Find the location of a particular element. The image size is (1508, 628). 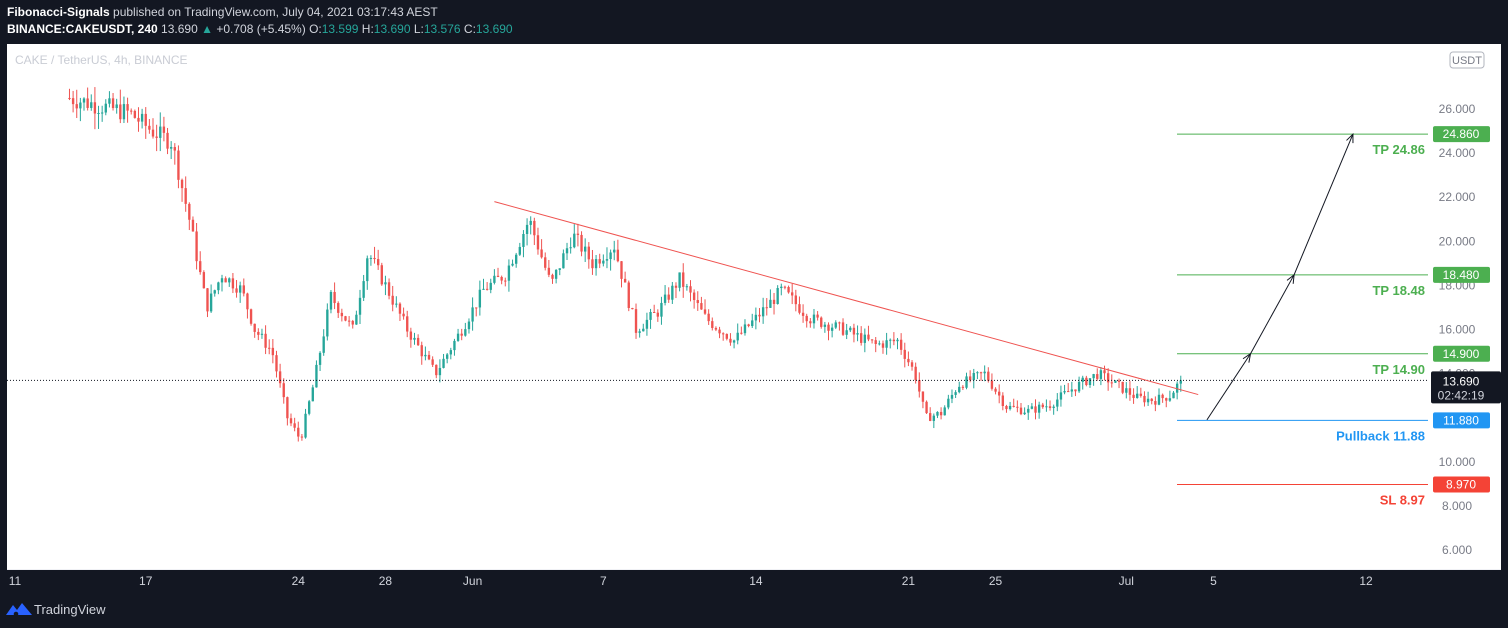

resistance-trendline is located at coordinates (846, 298).